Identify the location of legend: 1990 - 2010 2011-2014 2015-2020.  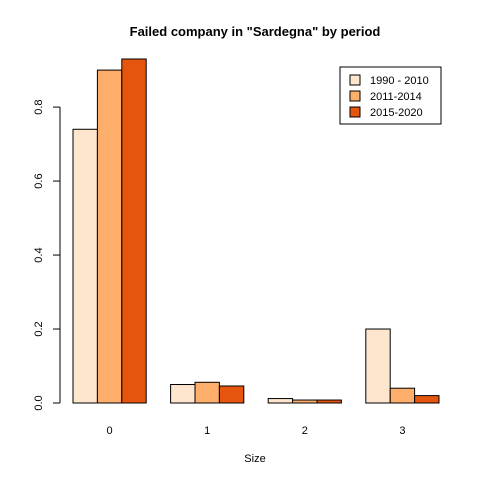
(390, 95).